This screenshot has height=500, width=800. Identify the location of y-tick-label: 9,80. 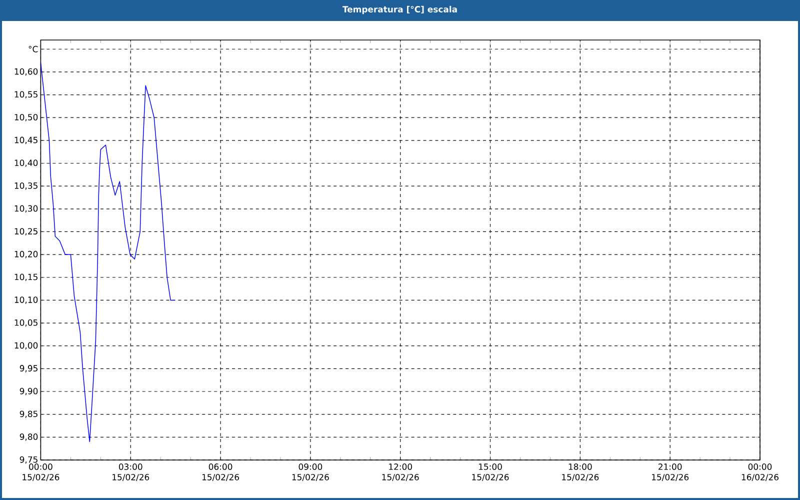
(29, 437).